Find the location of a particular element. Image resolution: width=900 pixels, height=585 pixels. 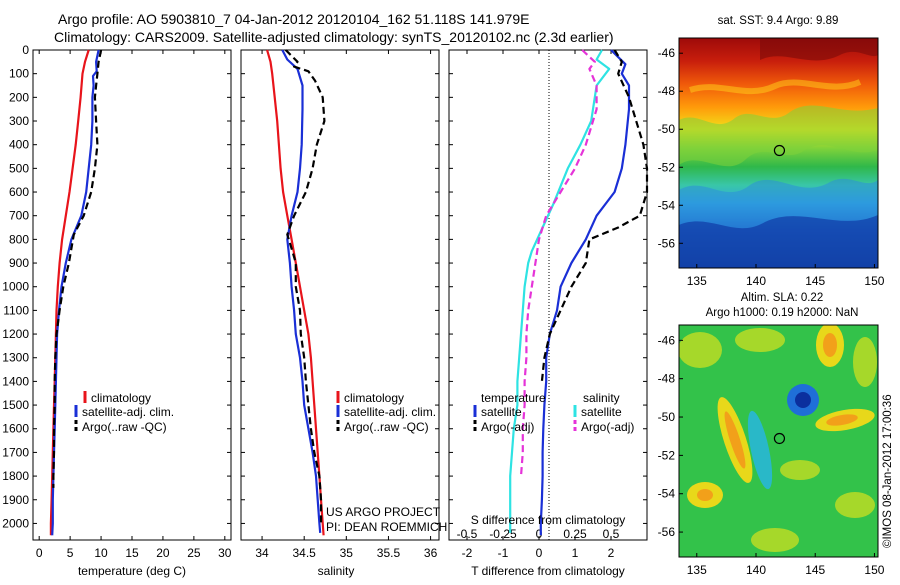

legend-argo-label: Argo(..raw -QC) is located at coordinates (124, 427).